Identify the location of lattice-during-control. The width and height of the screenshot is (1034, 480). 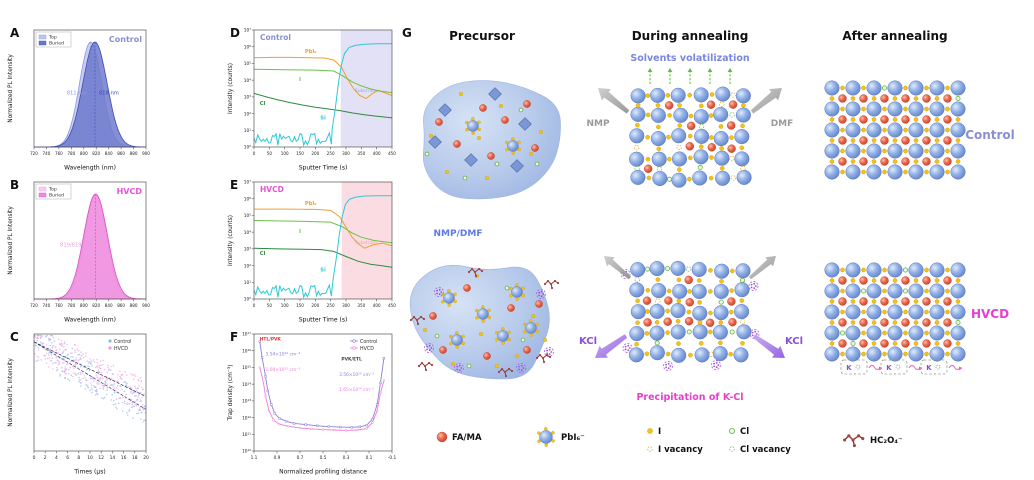
(690, 137).